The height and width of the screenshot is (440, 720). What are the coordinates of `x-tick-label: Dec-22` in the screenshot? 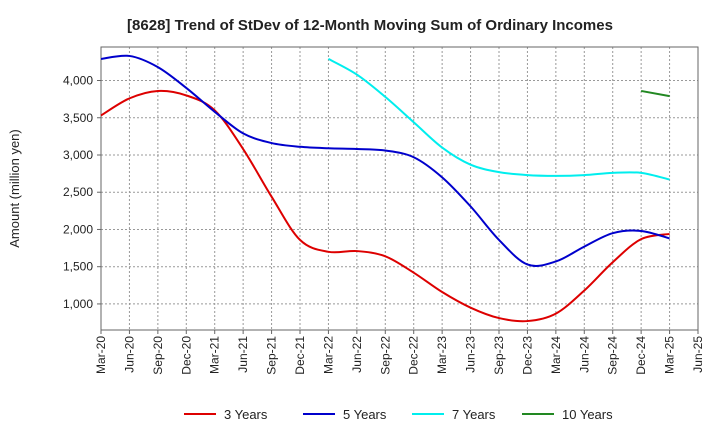 It's located at (414, 355).